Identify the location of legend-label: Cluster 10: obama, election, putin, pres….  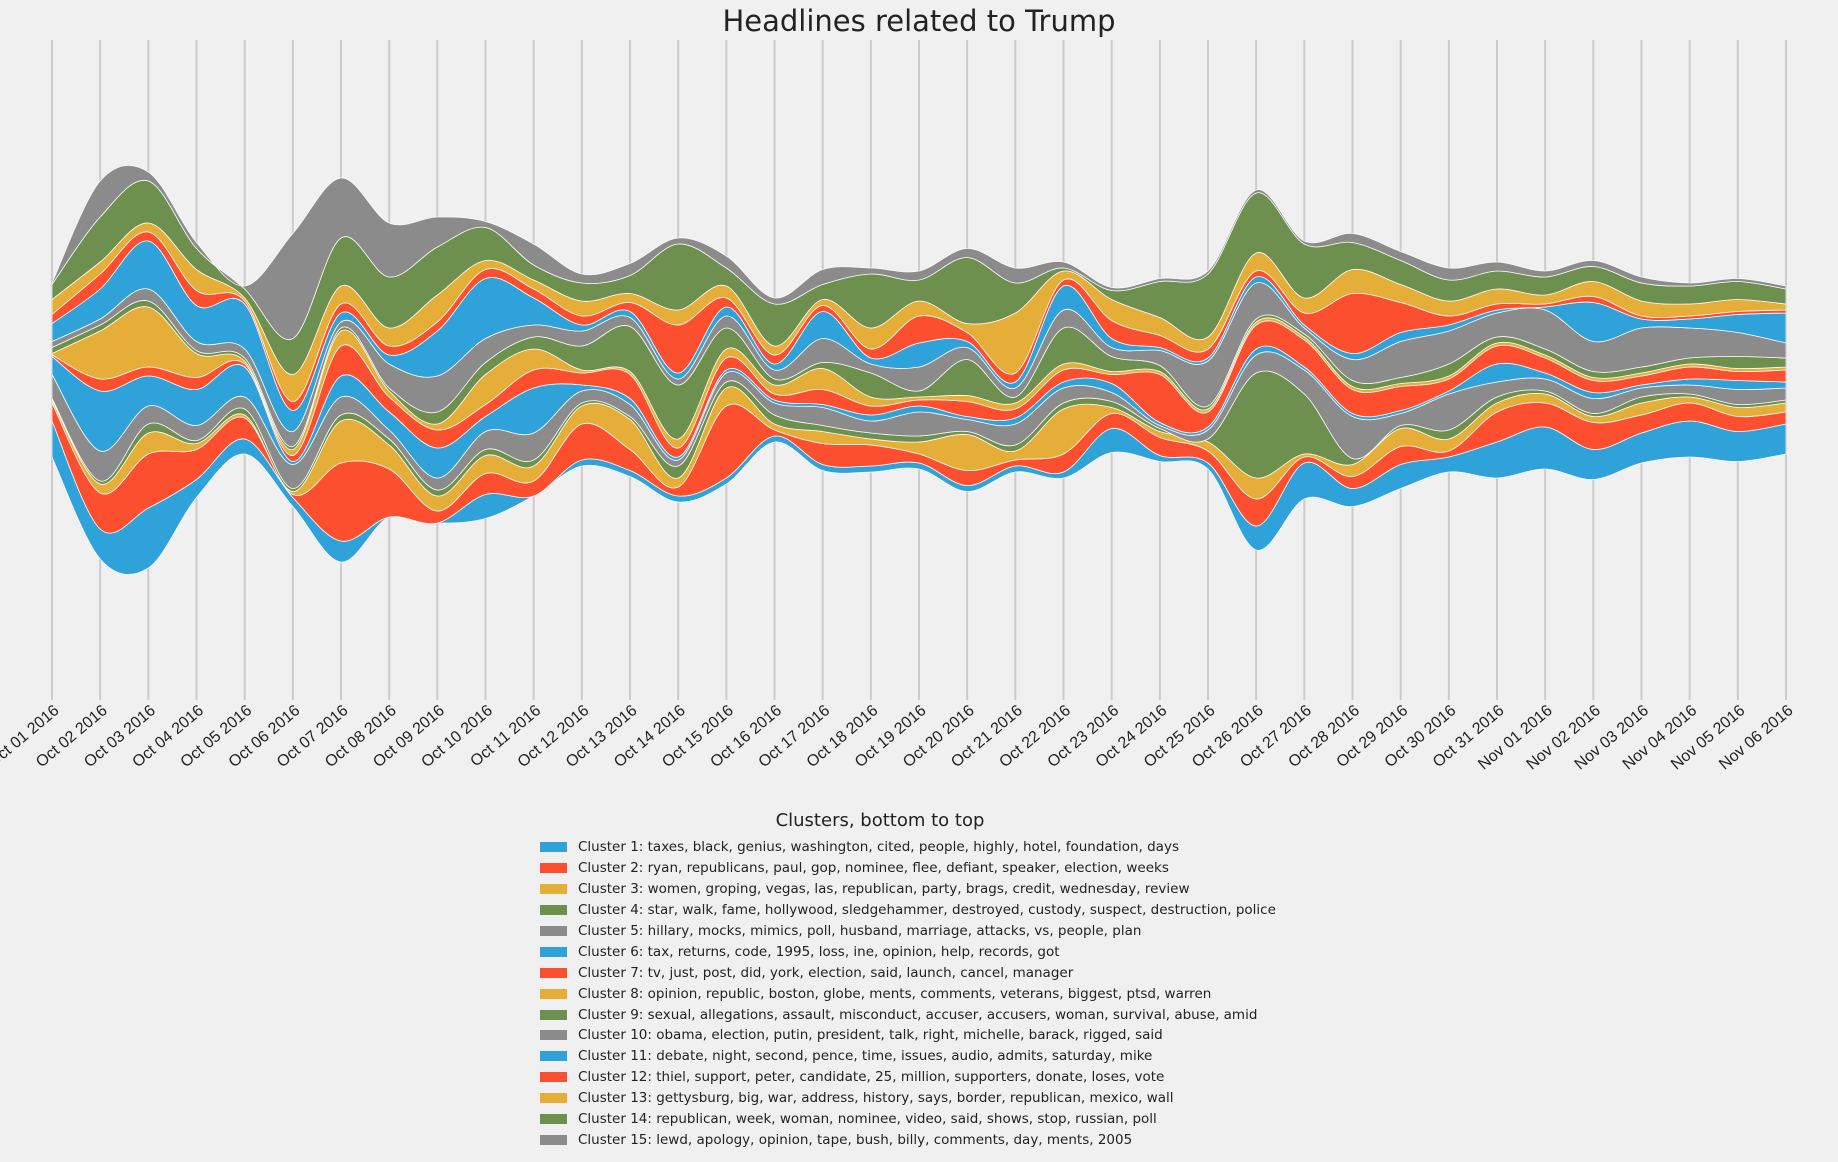
(870, 1035).